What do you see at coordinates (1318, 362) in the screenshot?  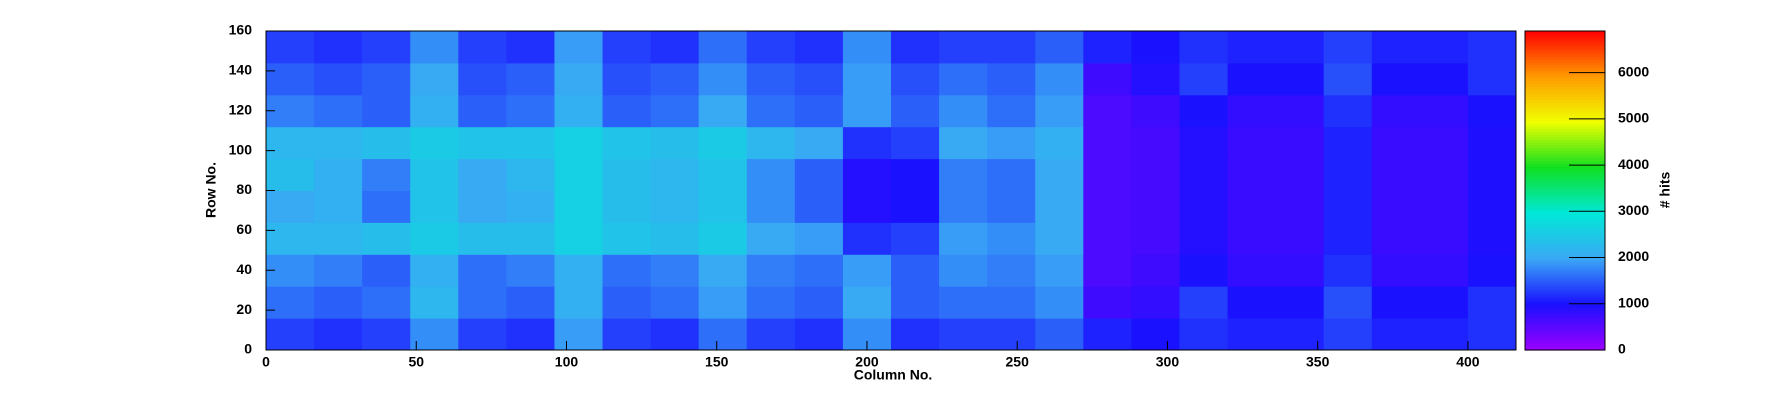 I see `x-tick-label: 350` at bounding box center [1318, 362].